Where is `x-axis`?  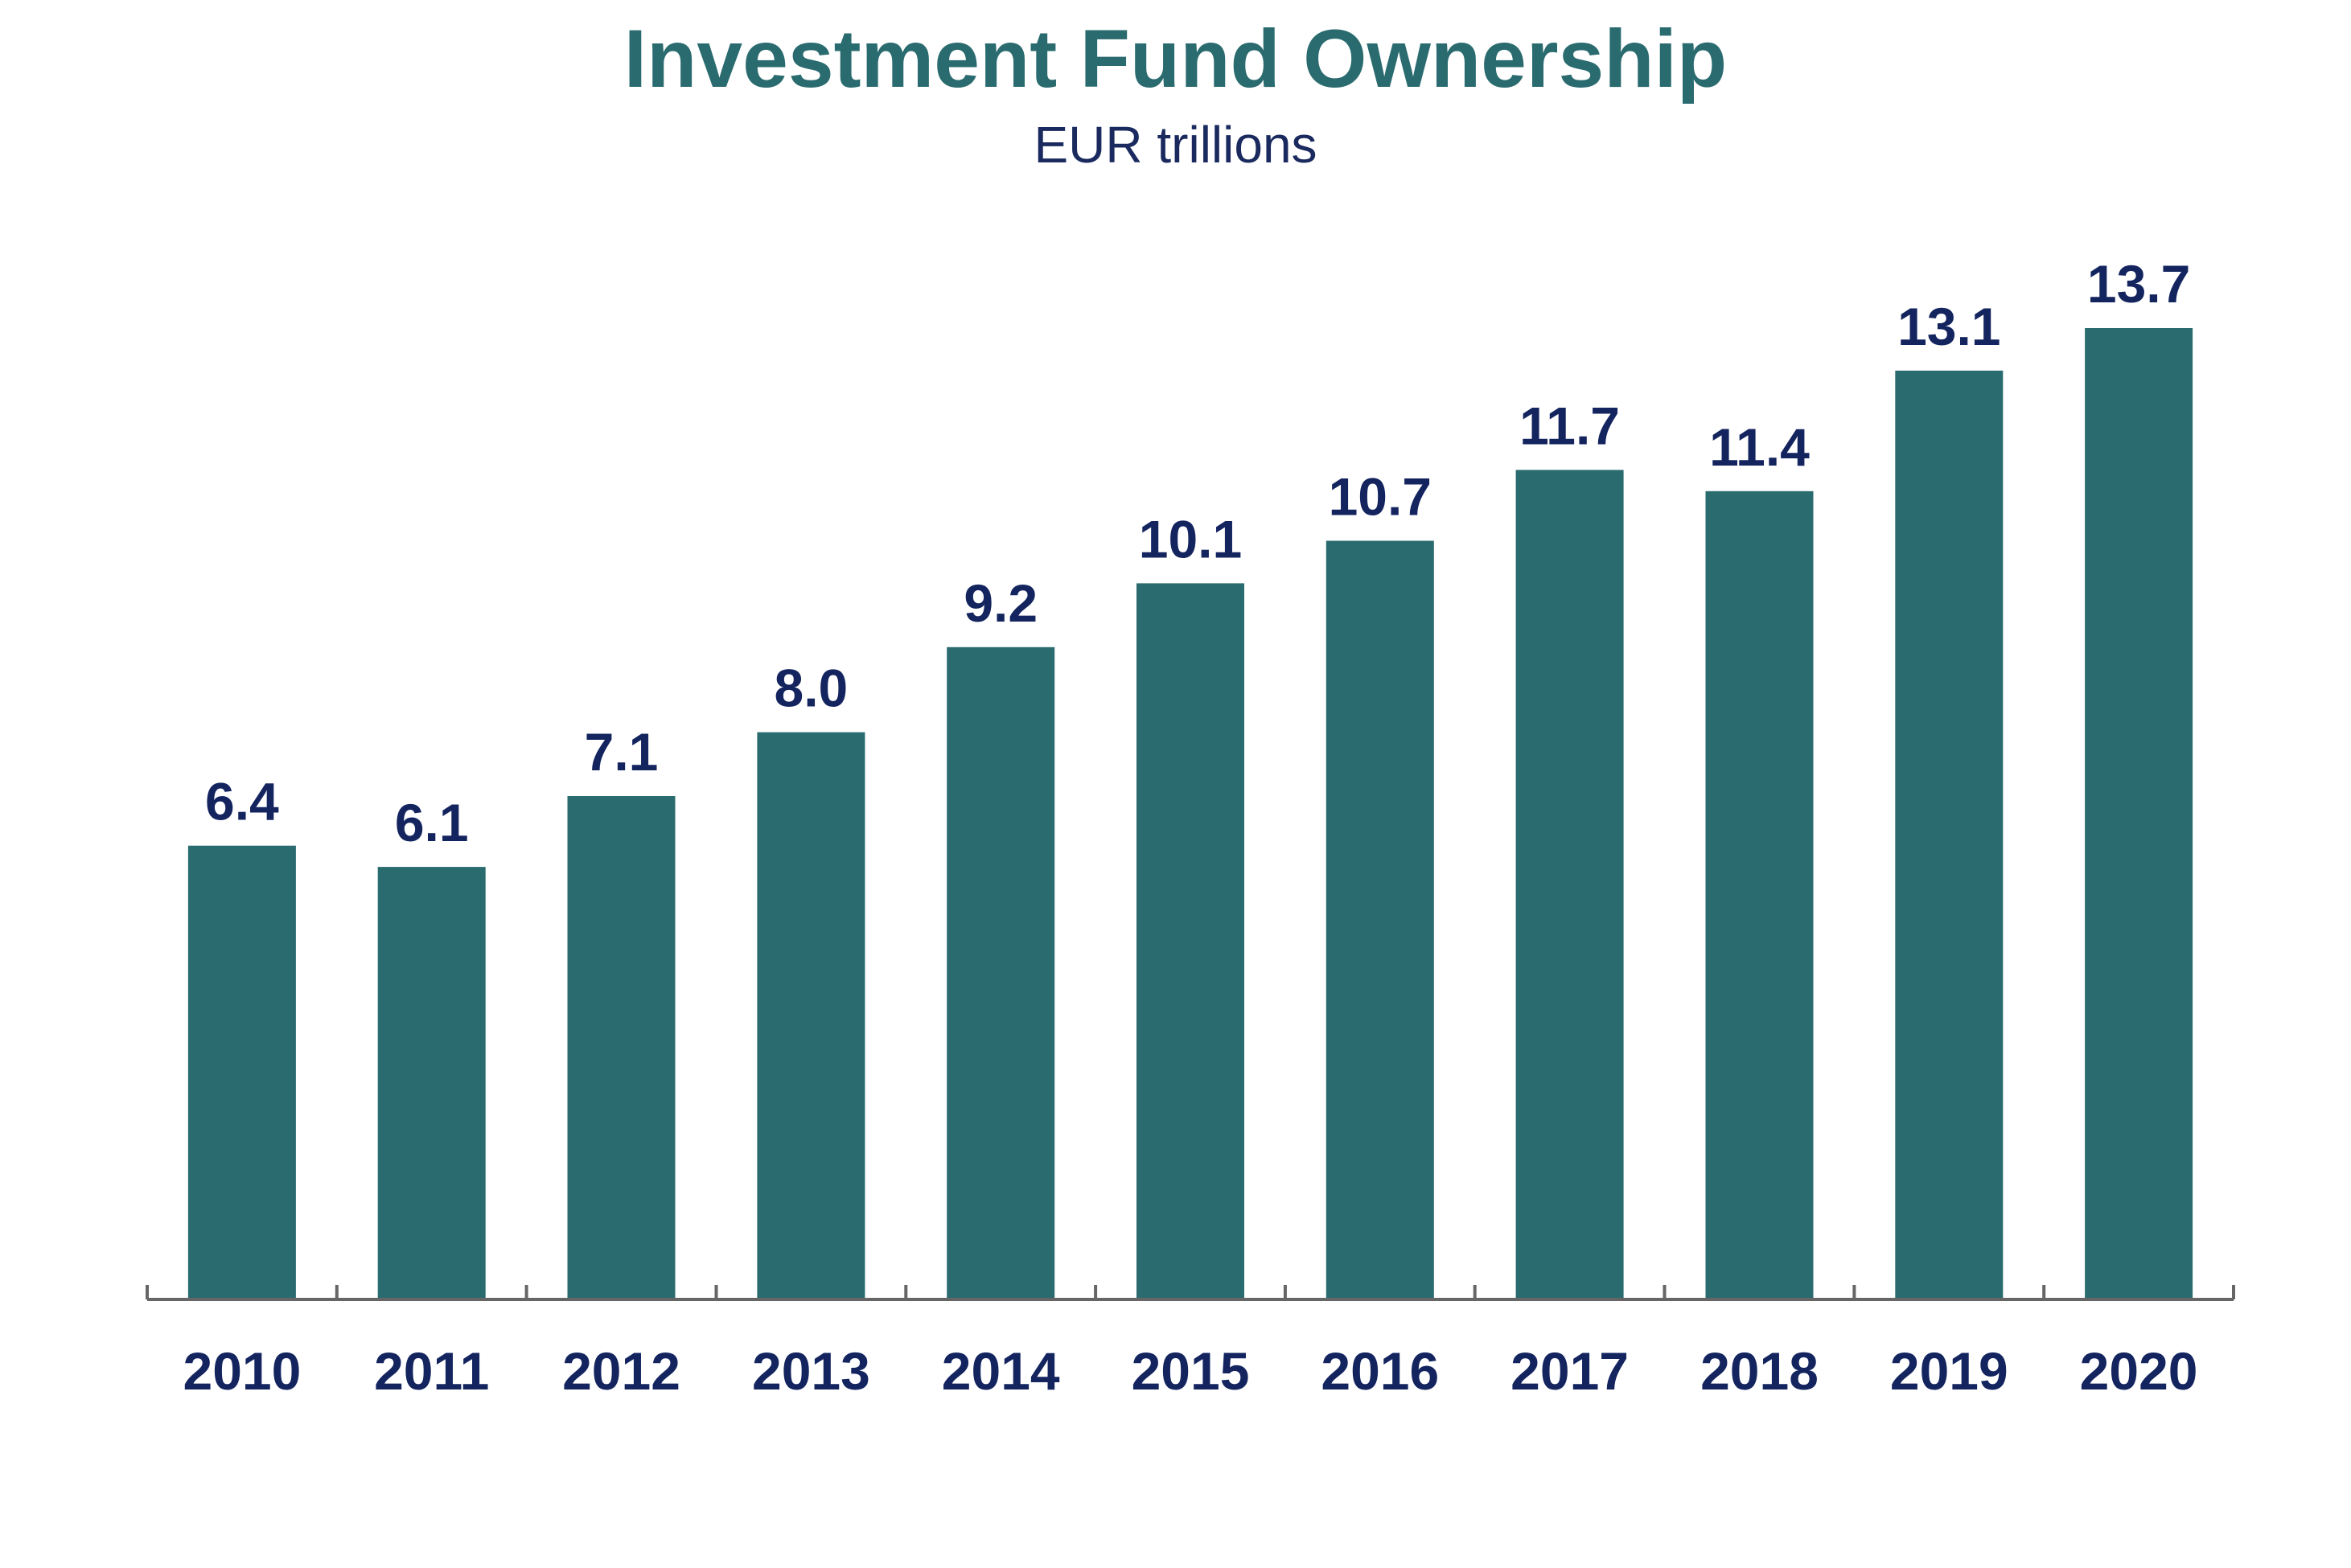 x-axis is located at coordinates (1190, 1293).